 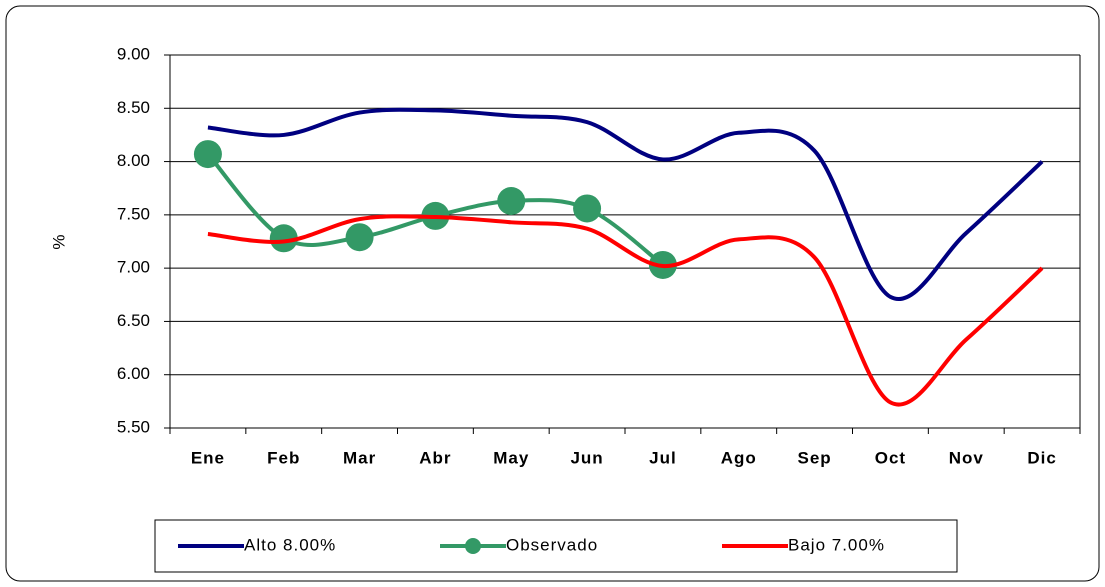 I want to click on legend-box, so click(x=556, y=546).